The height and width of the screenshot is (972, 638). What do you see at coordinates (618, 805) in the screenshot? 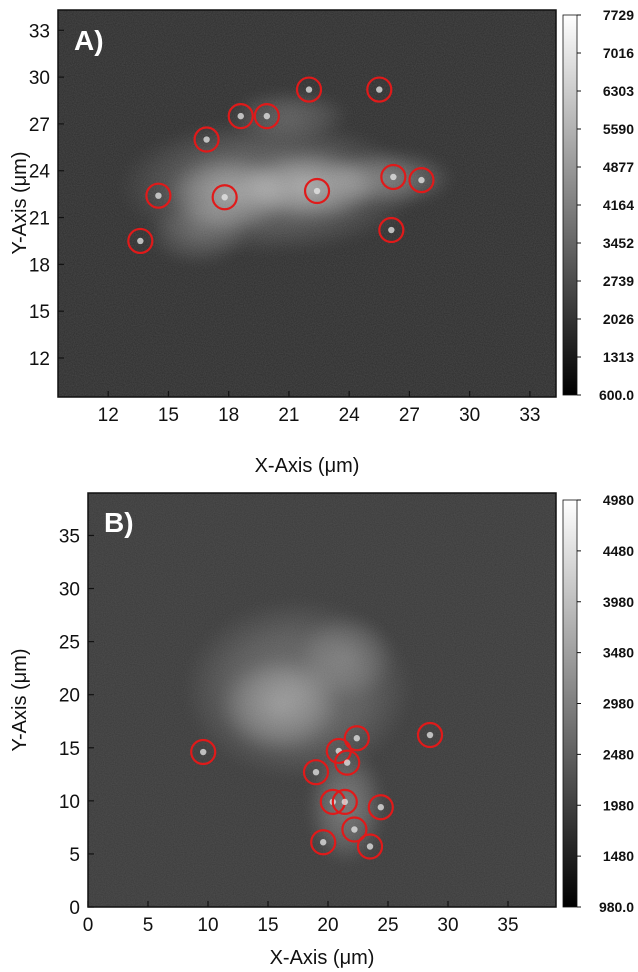
I see `colorbar-tick-label: 1980` at bounding box center [618, 805].